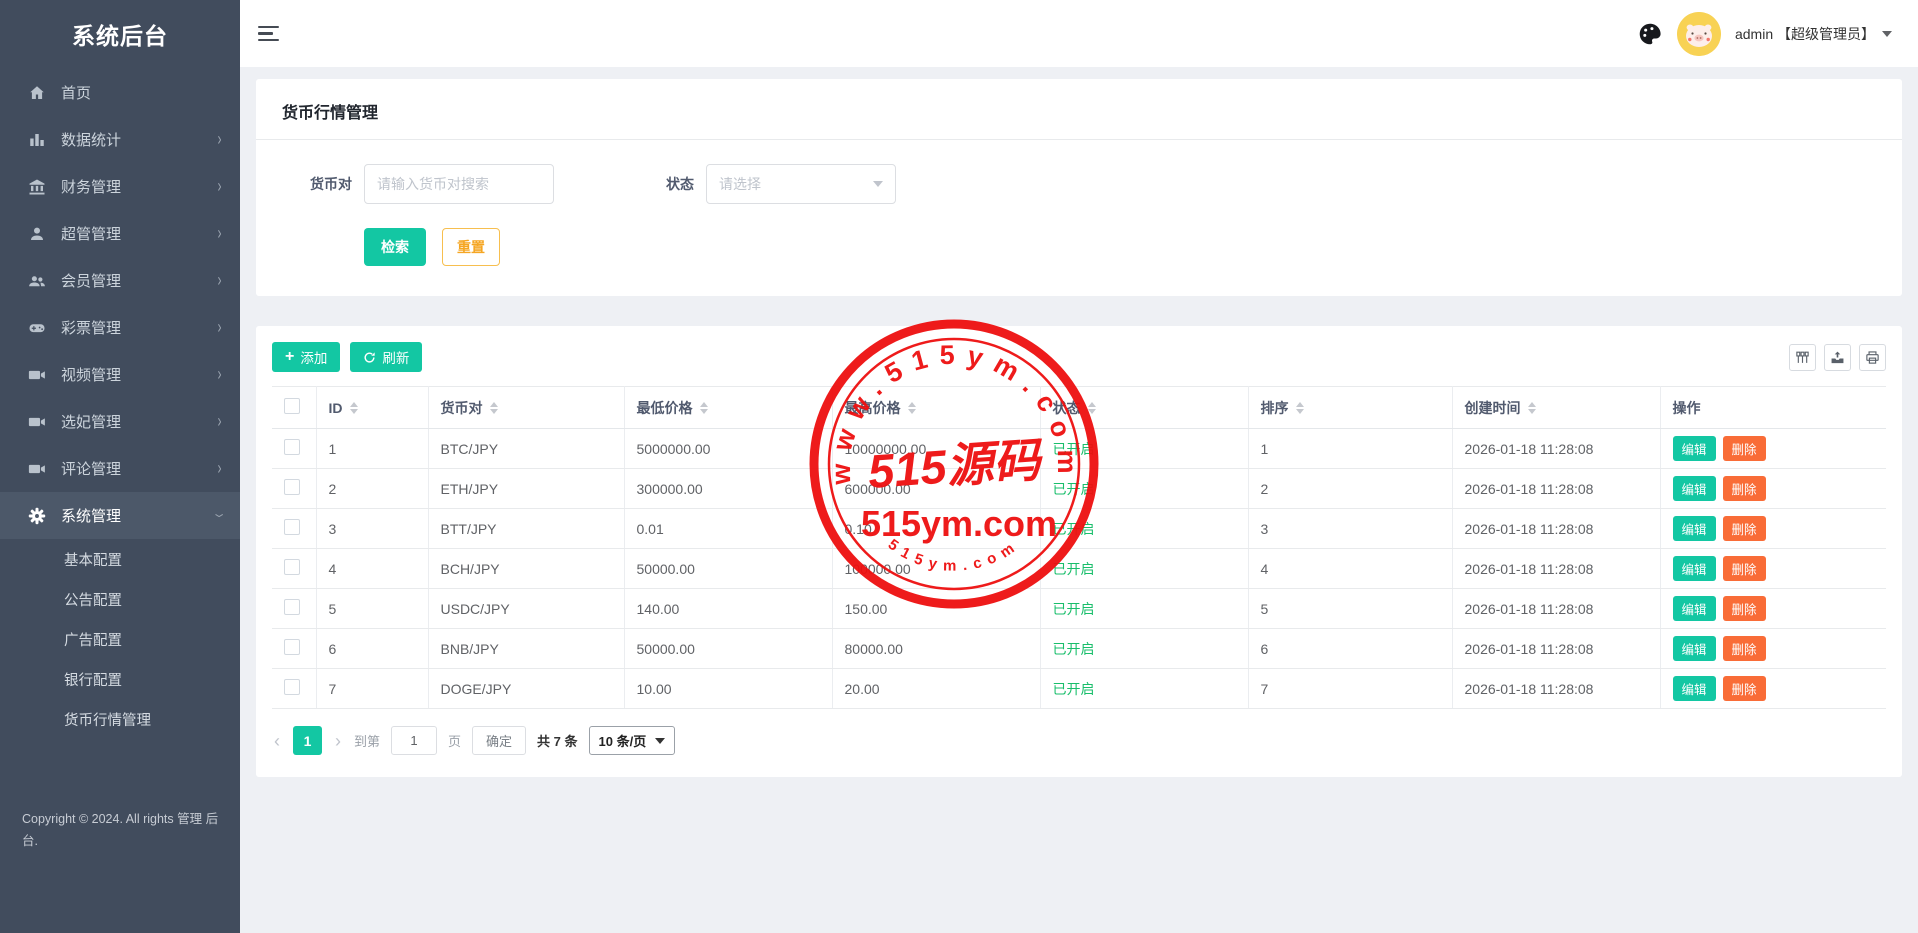 The height and width of the screenshot is (933, 1918). I want to click on prev-page-button: ‹, so click(277, 740).